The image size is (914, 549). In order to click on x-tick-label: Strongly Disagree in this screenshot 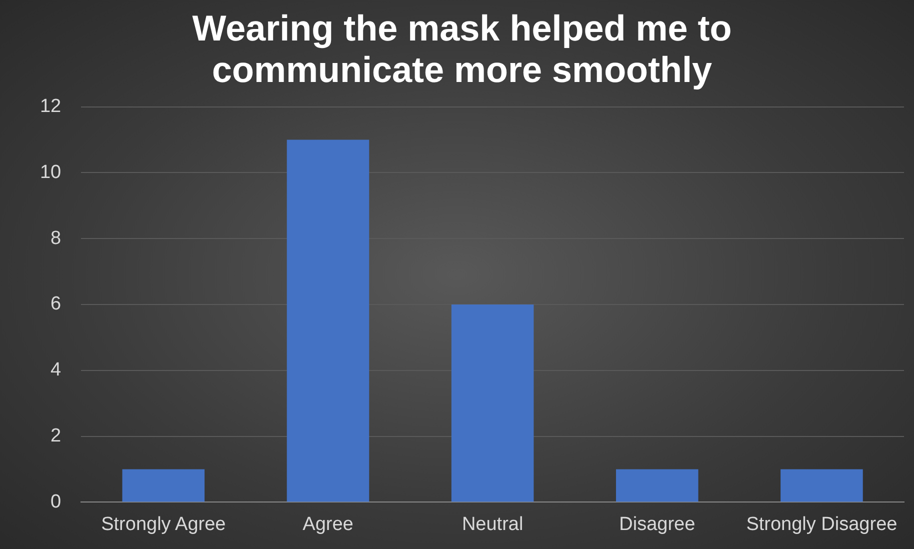, I will do `click(822, 524)`.